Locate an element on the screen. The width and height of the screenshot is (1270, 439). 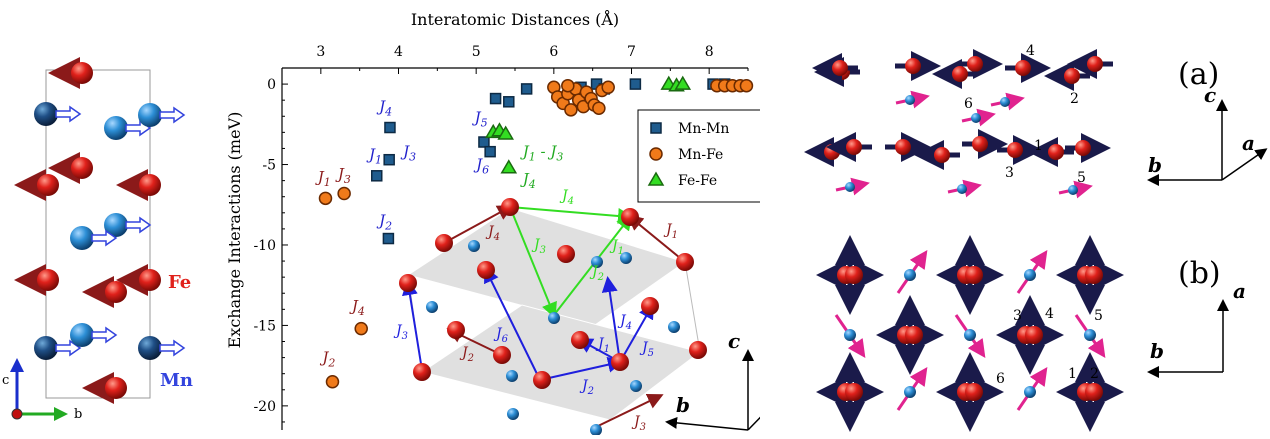
c-axis-label: c is located at coordinates (5, 380).